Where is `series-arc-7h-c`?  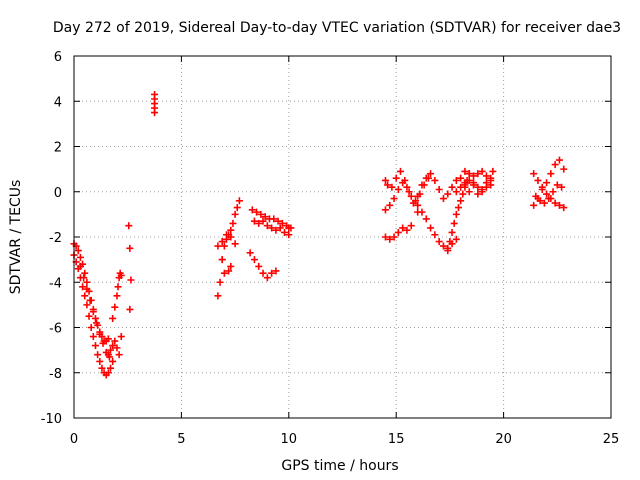
series-arc-7h-c is located at coordinates (226, 266).